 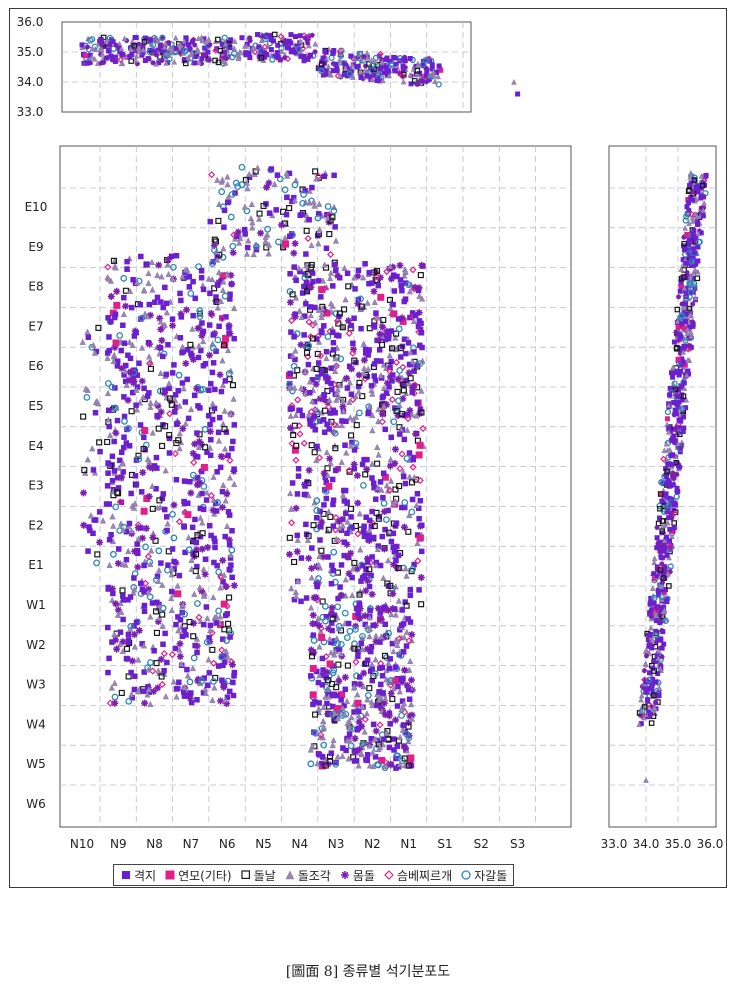 What do you see at coordinates (314, 875) in the screenshot?
I see `legend: 격지 연모(기타) 돌날 돌조각 몸돌 슴베찌르개 자갈돌` at bounding box center [314, 875].